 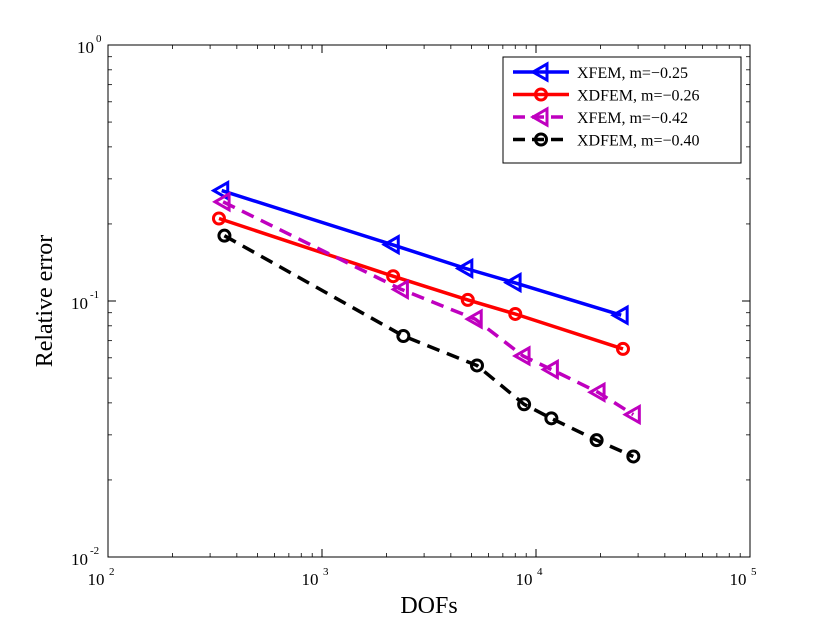 I want to click on legend-item: XDFEM, m=−0.26, so click(x=606, y=96).